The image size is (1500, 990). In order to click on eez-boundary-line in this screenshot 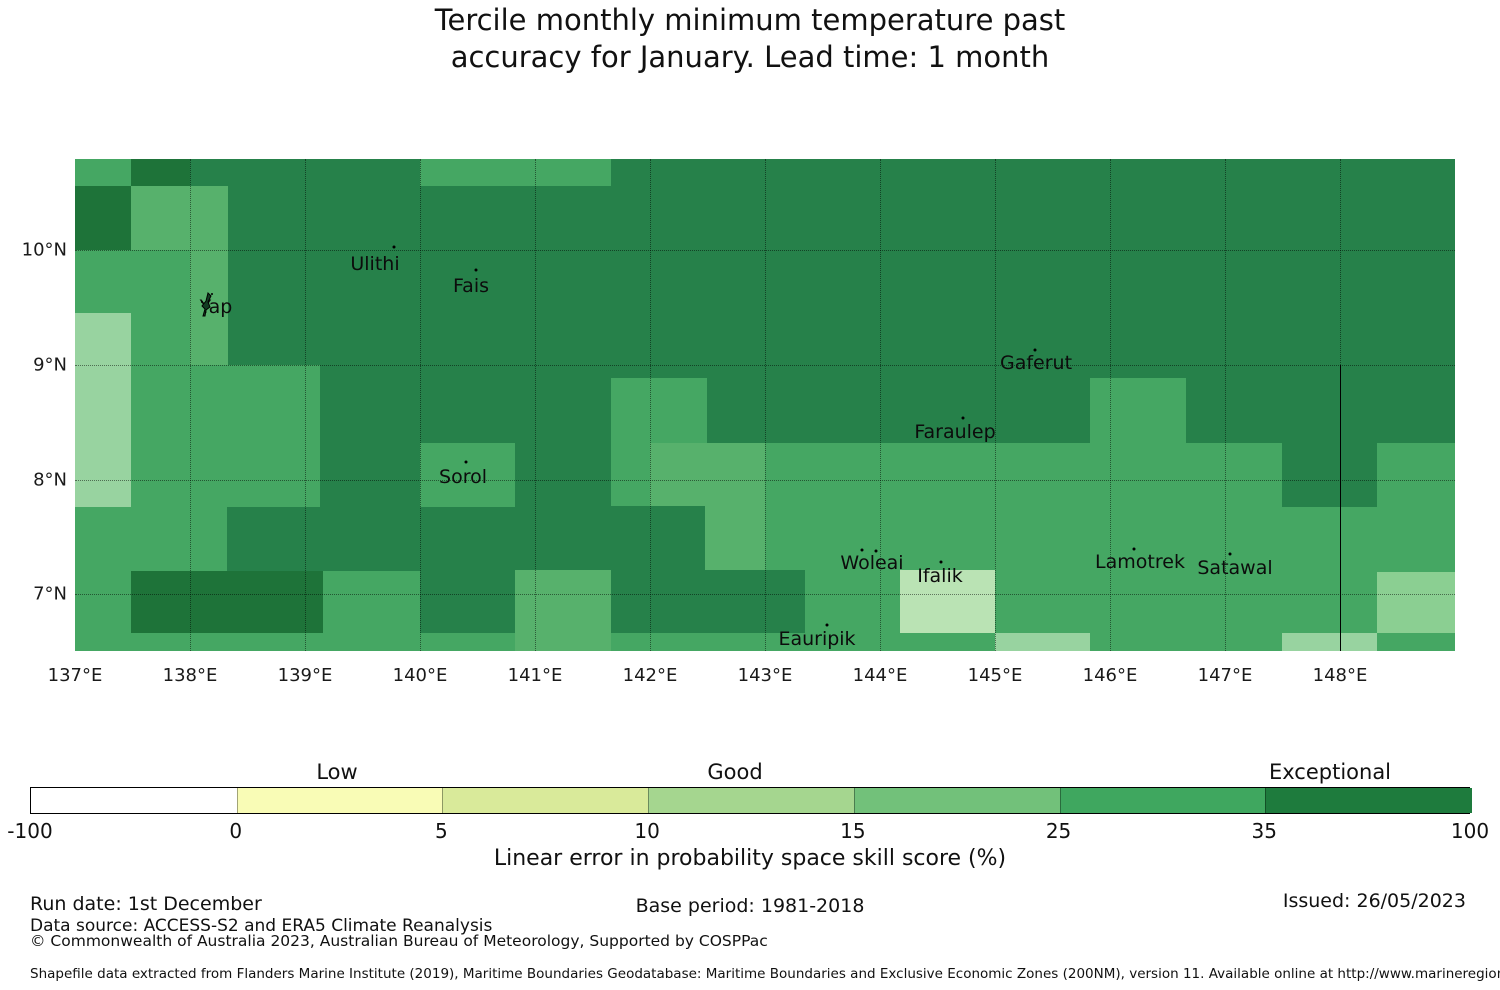, I will do `click(1340, 508)`.